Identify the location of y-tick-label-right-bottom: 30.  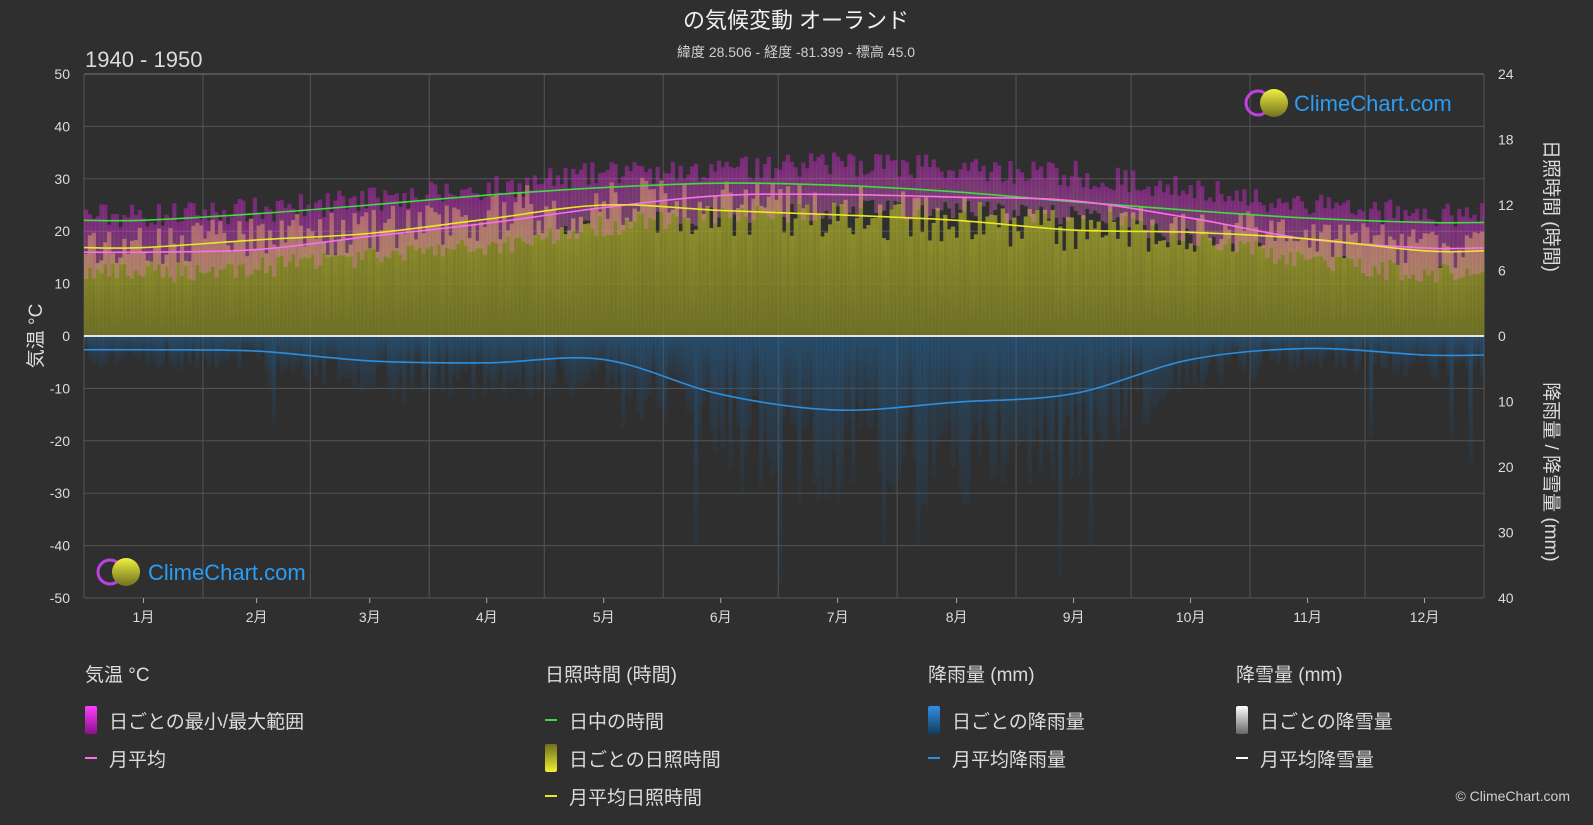
(1506, 533).